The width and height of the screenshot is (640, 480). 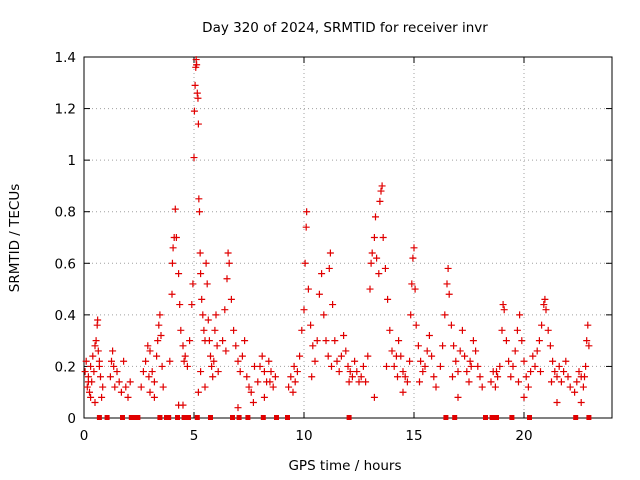 I want to click on y-tick-label: 0, so click(x=71, y=419).